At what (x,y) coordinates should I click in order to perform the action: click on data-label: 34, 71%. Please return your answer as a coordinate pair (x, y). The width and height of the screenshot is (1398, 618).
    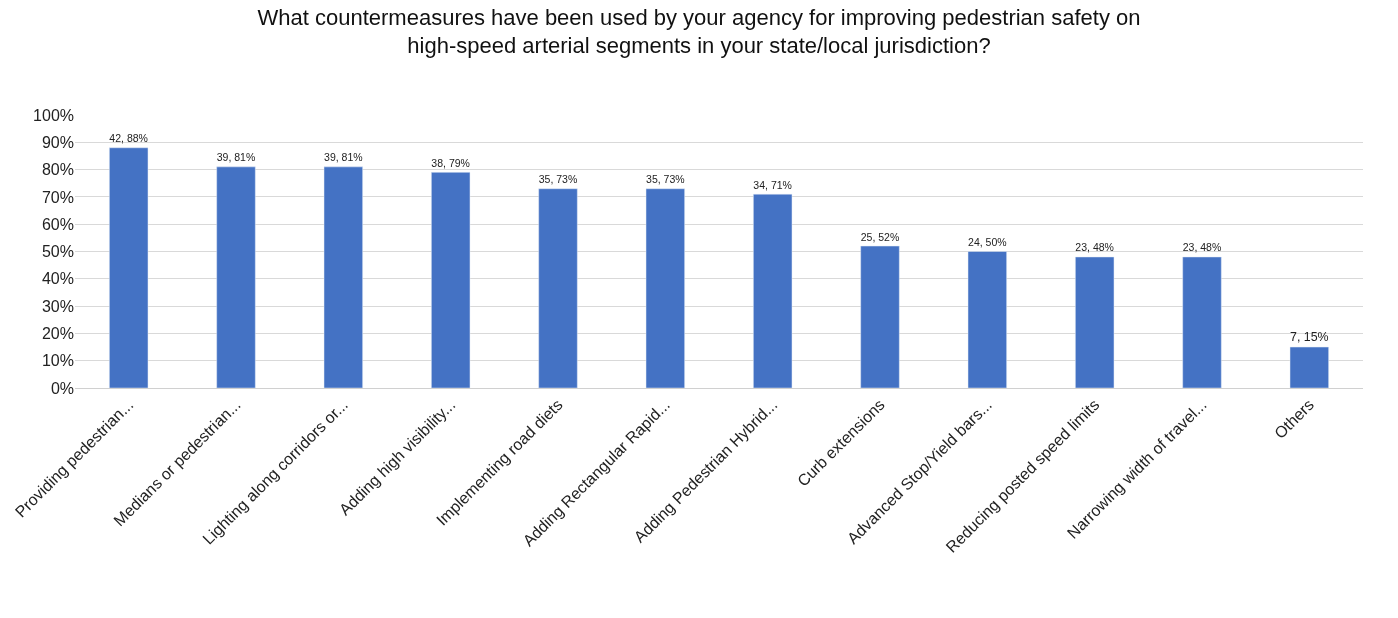
    Looking at the image, I should click on (772, 184).